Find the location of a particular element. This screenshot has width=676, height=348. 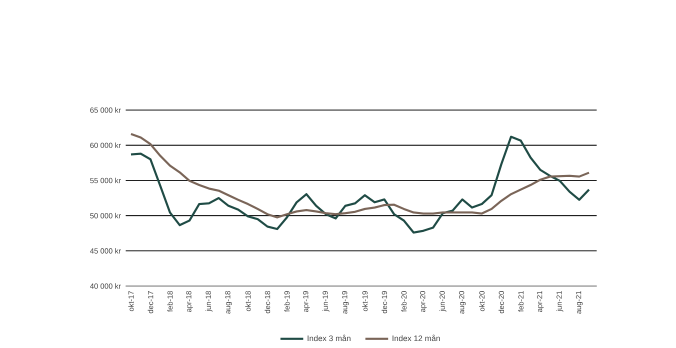

legend-label: Index 3 mån is located at coordinates (329, 337).